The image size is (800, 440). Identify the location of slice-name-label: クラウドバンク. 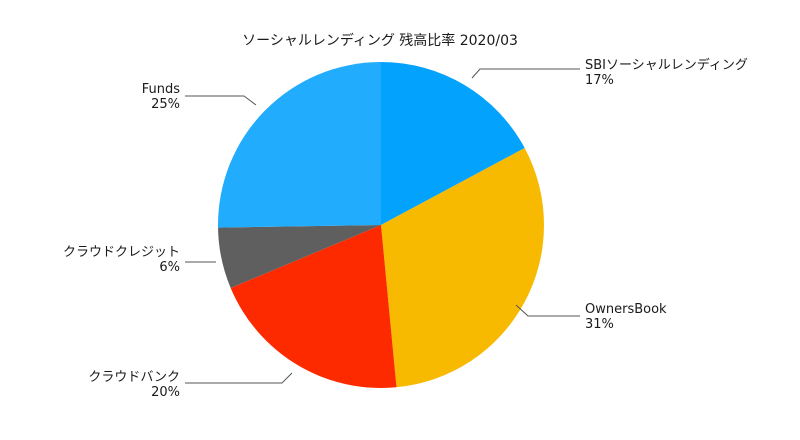
(134, 377).